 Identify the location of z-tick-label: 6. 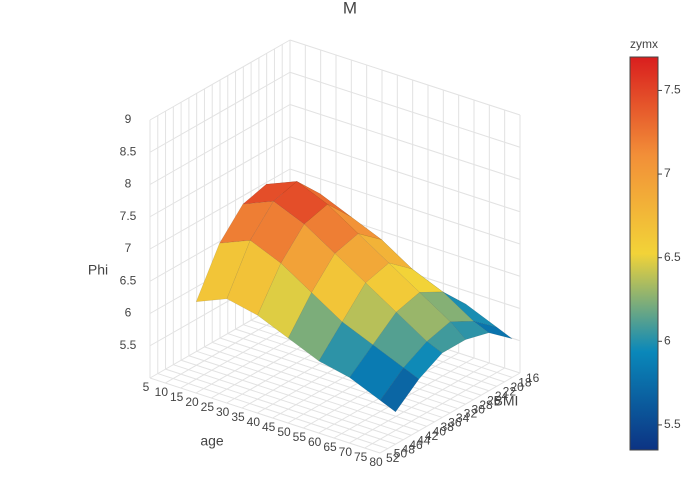
(128, 313).